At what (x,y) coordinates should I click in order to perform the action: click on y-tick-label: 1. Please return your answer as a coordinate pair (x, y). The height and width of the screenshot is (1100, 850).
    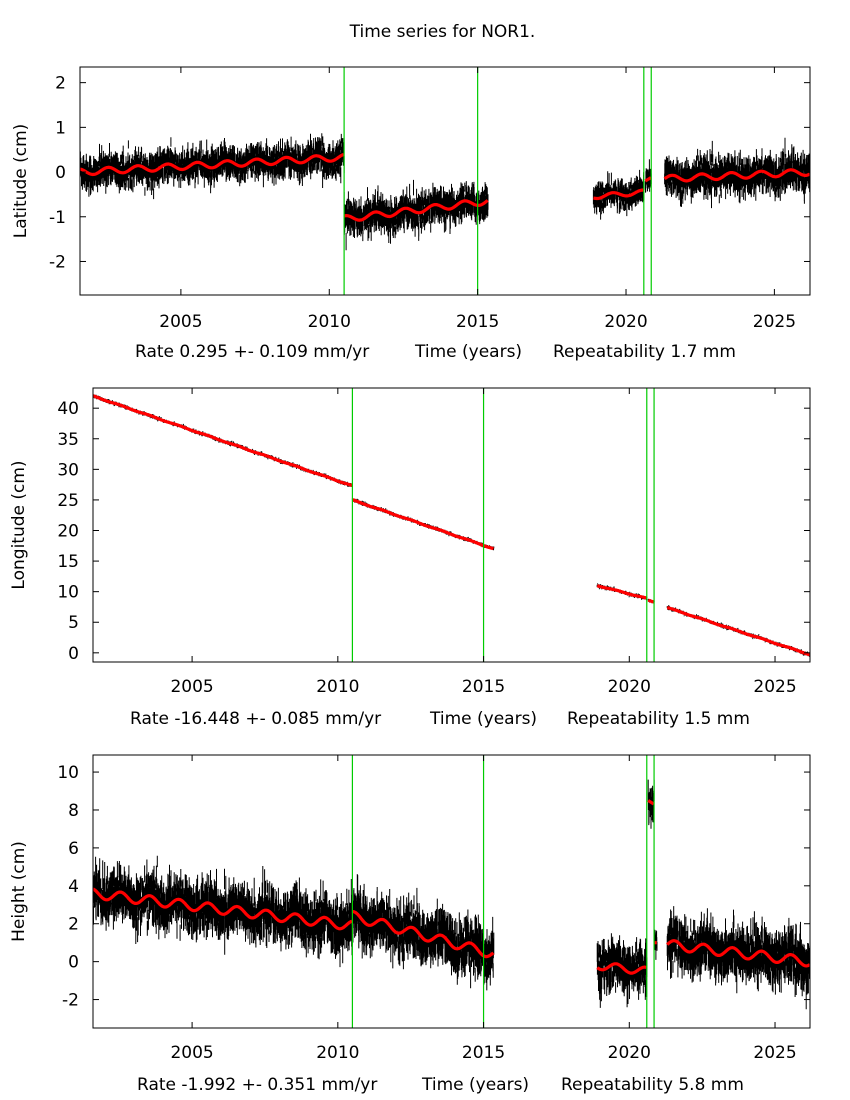
    Looking at the image, I should click on (60, 128).